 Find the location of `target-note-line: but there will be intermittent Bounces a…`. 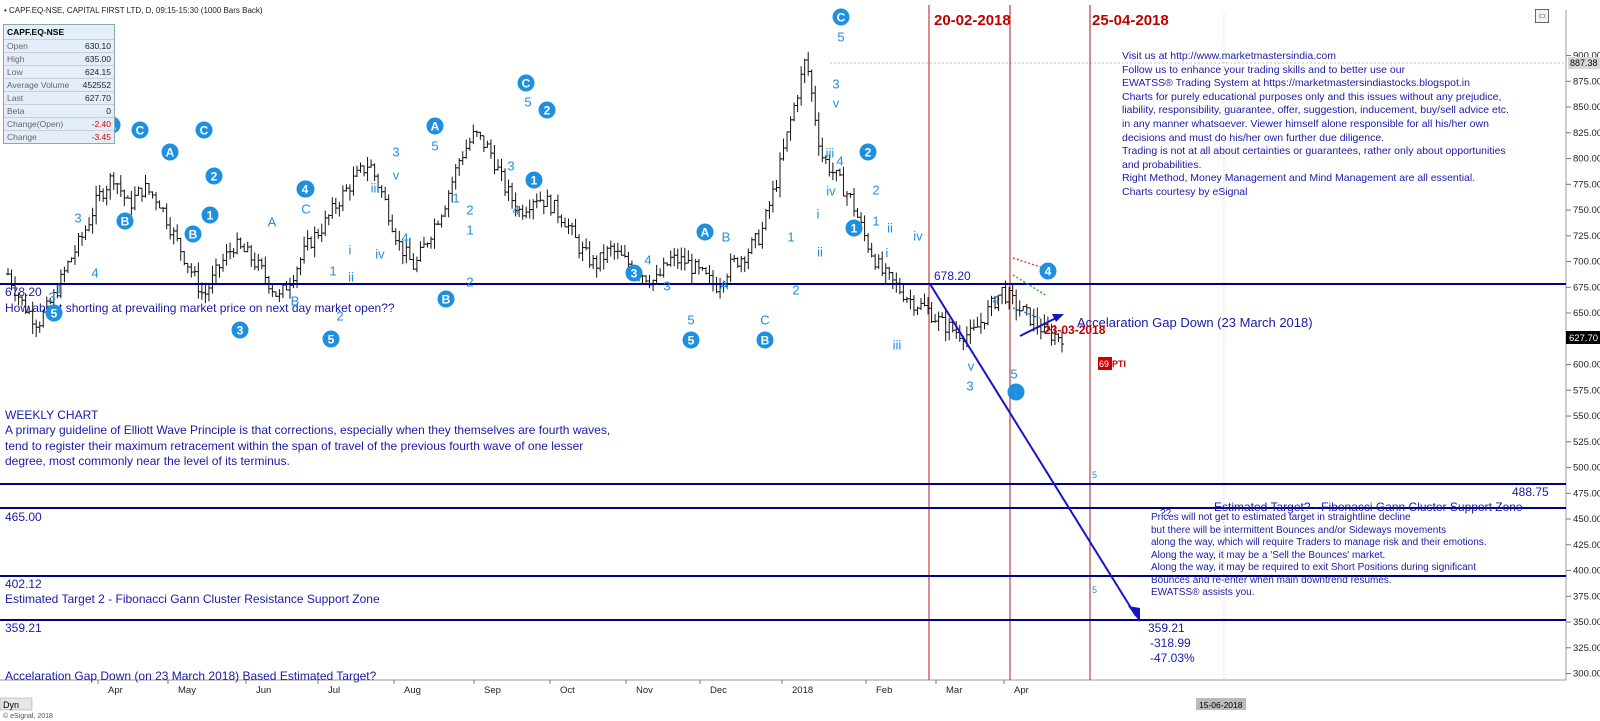

target-note-line: but there will be intermittent Bounces a… is located at coordinates (1299, 530).